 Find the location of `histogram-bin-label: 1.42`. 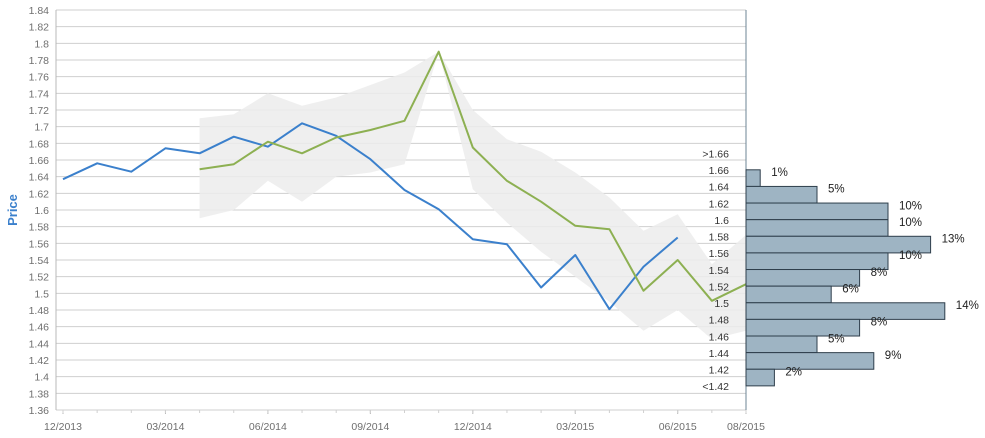

histogram-bin-label: 1.42 is located at coordinates (719, 371).